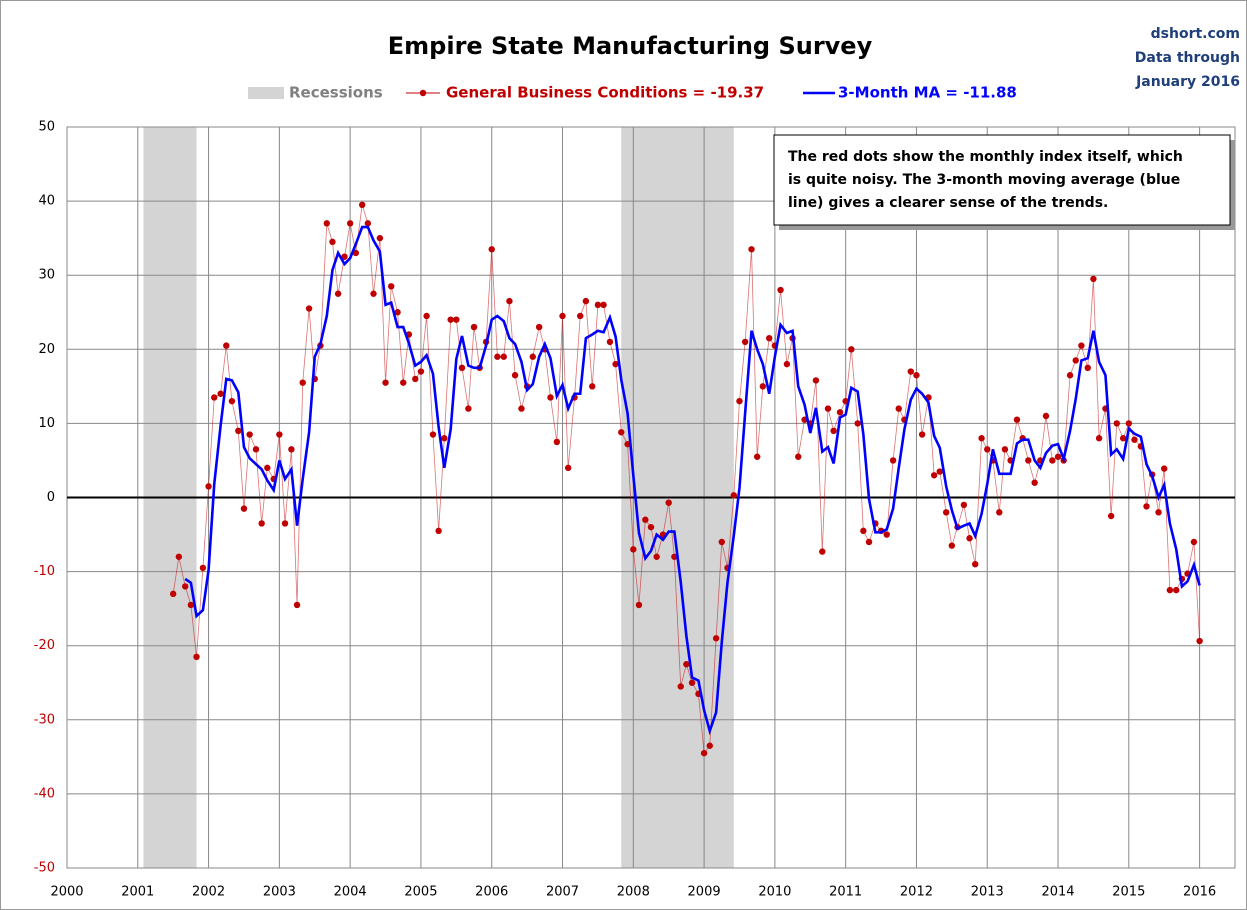 The width and height of the screenshot is (1247, 910). What do you see at coordinates (420, 892) in the screenshot?
I see `x-tick-label: 2005` at bounding box center [420, 892].